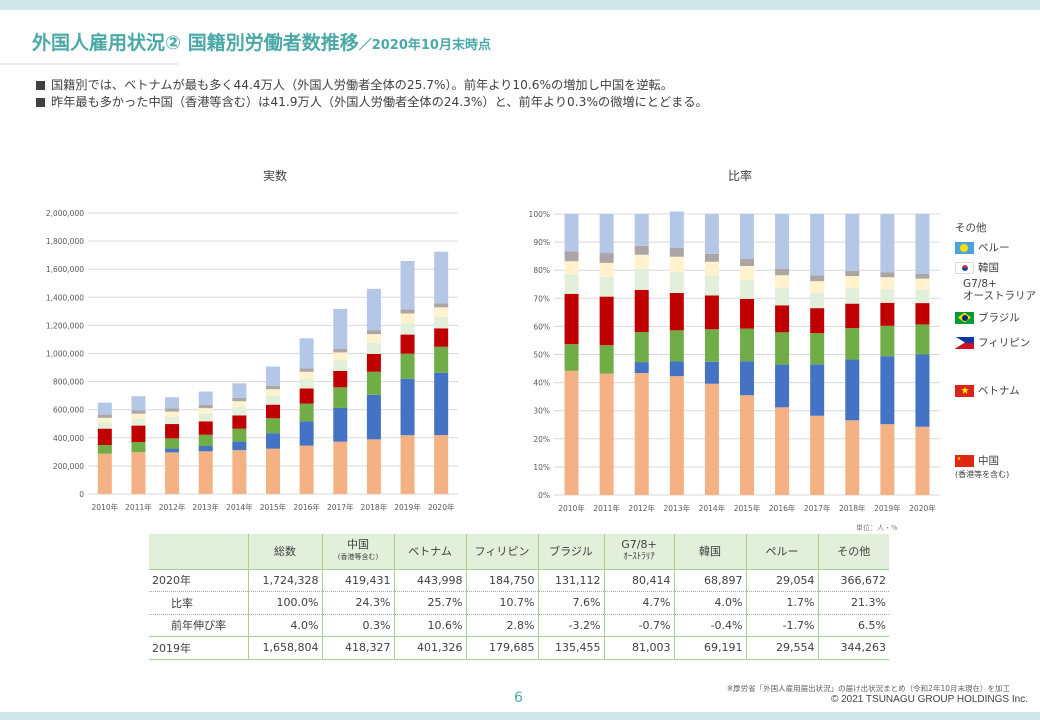 The image size is (1040, 720). Describe the element at coordinates (853, 648) in the screenshot. I see `table-cell: 344,263` at that location.